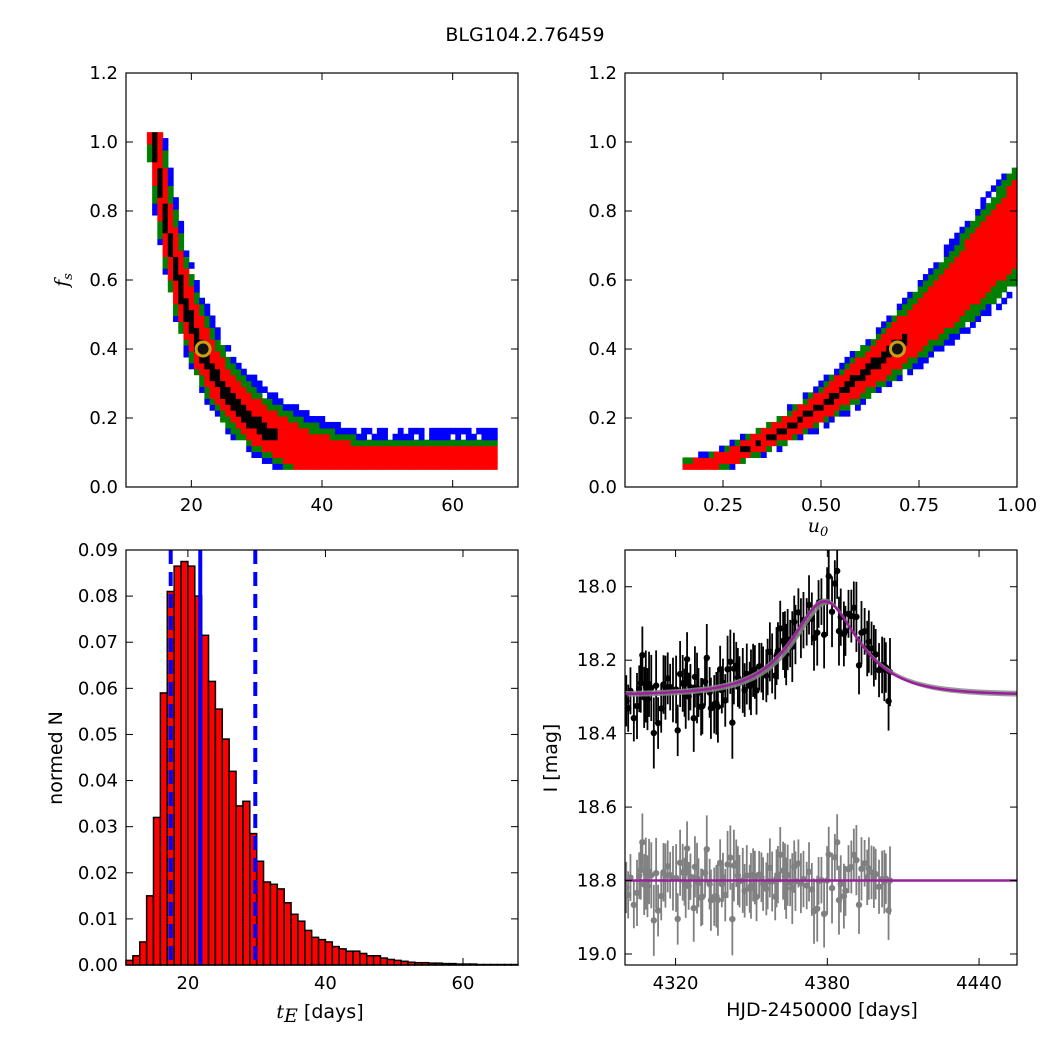  Describe the element at coordinates (597, 807) in the screenshot. I see `p3-ytick-label: 18.6` at that location.